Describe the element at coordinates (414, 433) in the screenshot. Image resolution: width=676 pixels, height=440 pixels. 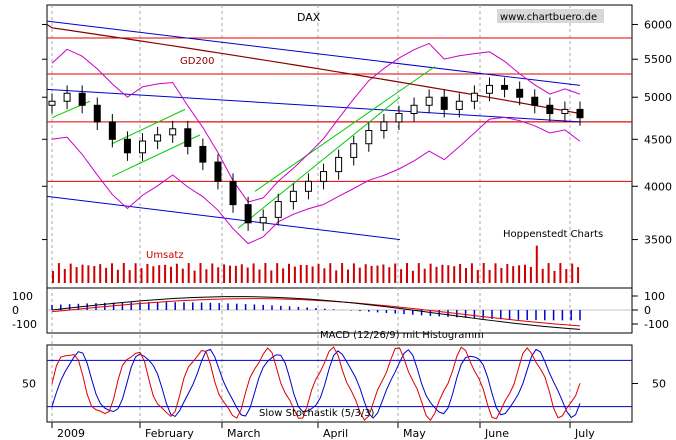
I see `x-tick-label: May` at that location.